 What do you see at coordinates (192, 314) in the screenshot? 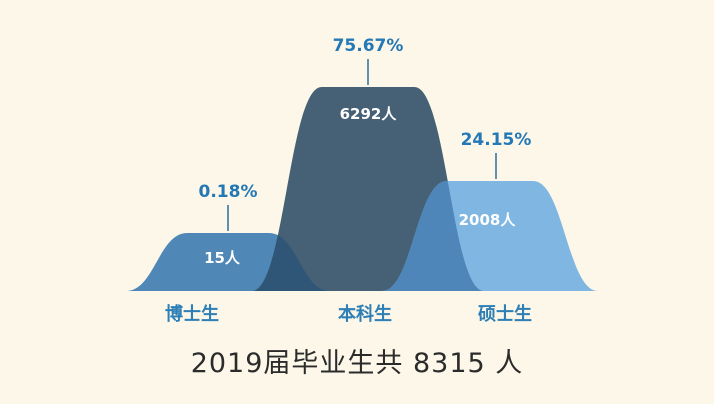
I see `category-label-phd: 博士生` at bounding box center [192, 314].